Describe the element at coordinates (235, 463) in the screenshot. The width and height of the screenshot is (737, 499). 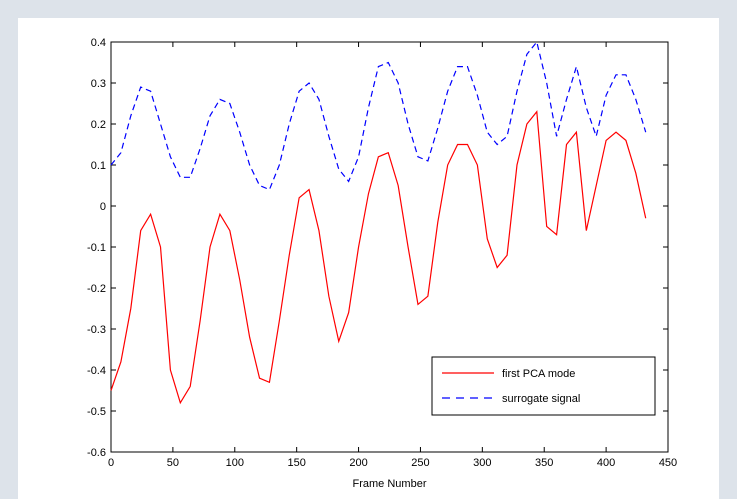
I see `x-tick-label: 100` at that location.